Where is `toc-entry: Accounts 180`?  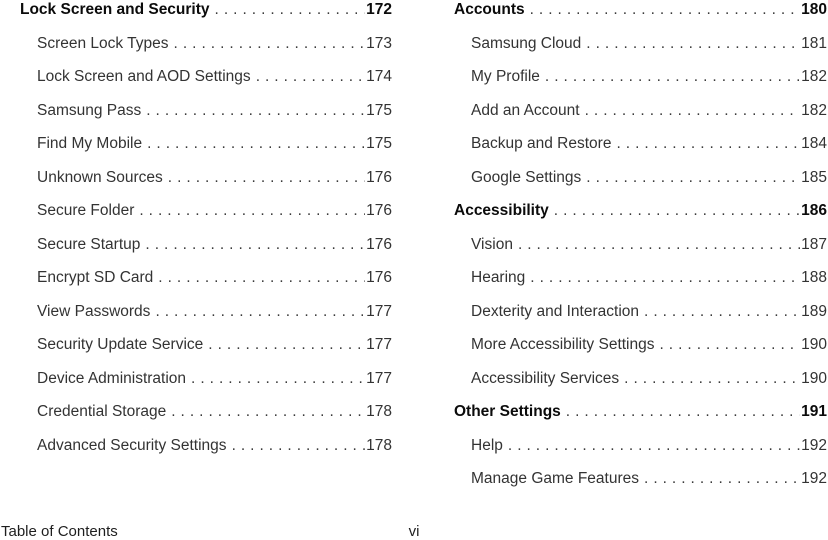
toc-entry: Accounts 180 is located at coordinates (640, 11).